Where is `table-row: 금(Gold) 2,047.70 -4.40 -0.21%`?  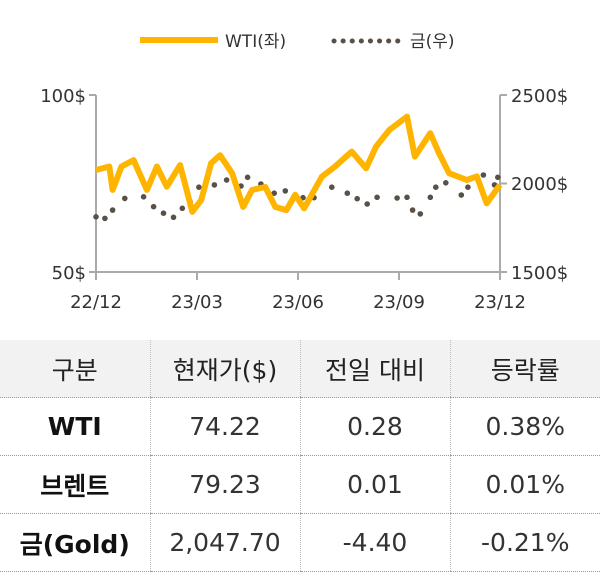
table-row: 금(Gold) 2,047.70 -4.40 -0.21% is located at coordinates (300, 542).